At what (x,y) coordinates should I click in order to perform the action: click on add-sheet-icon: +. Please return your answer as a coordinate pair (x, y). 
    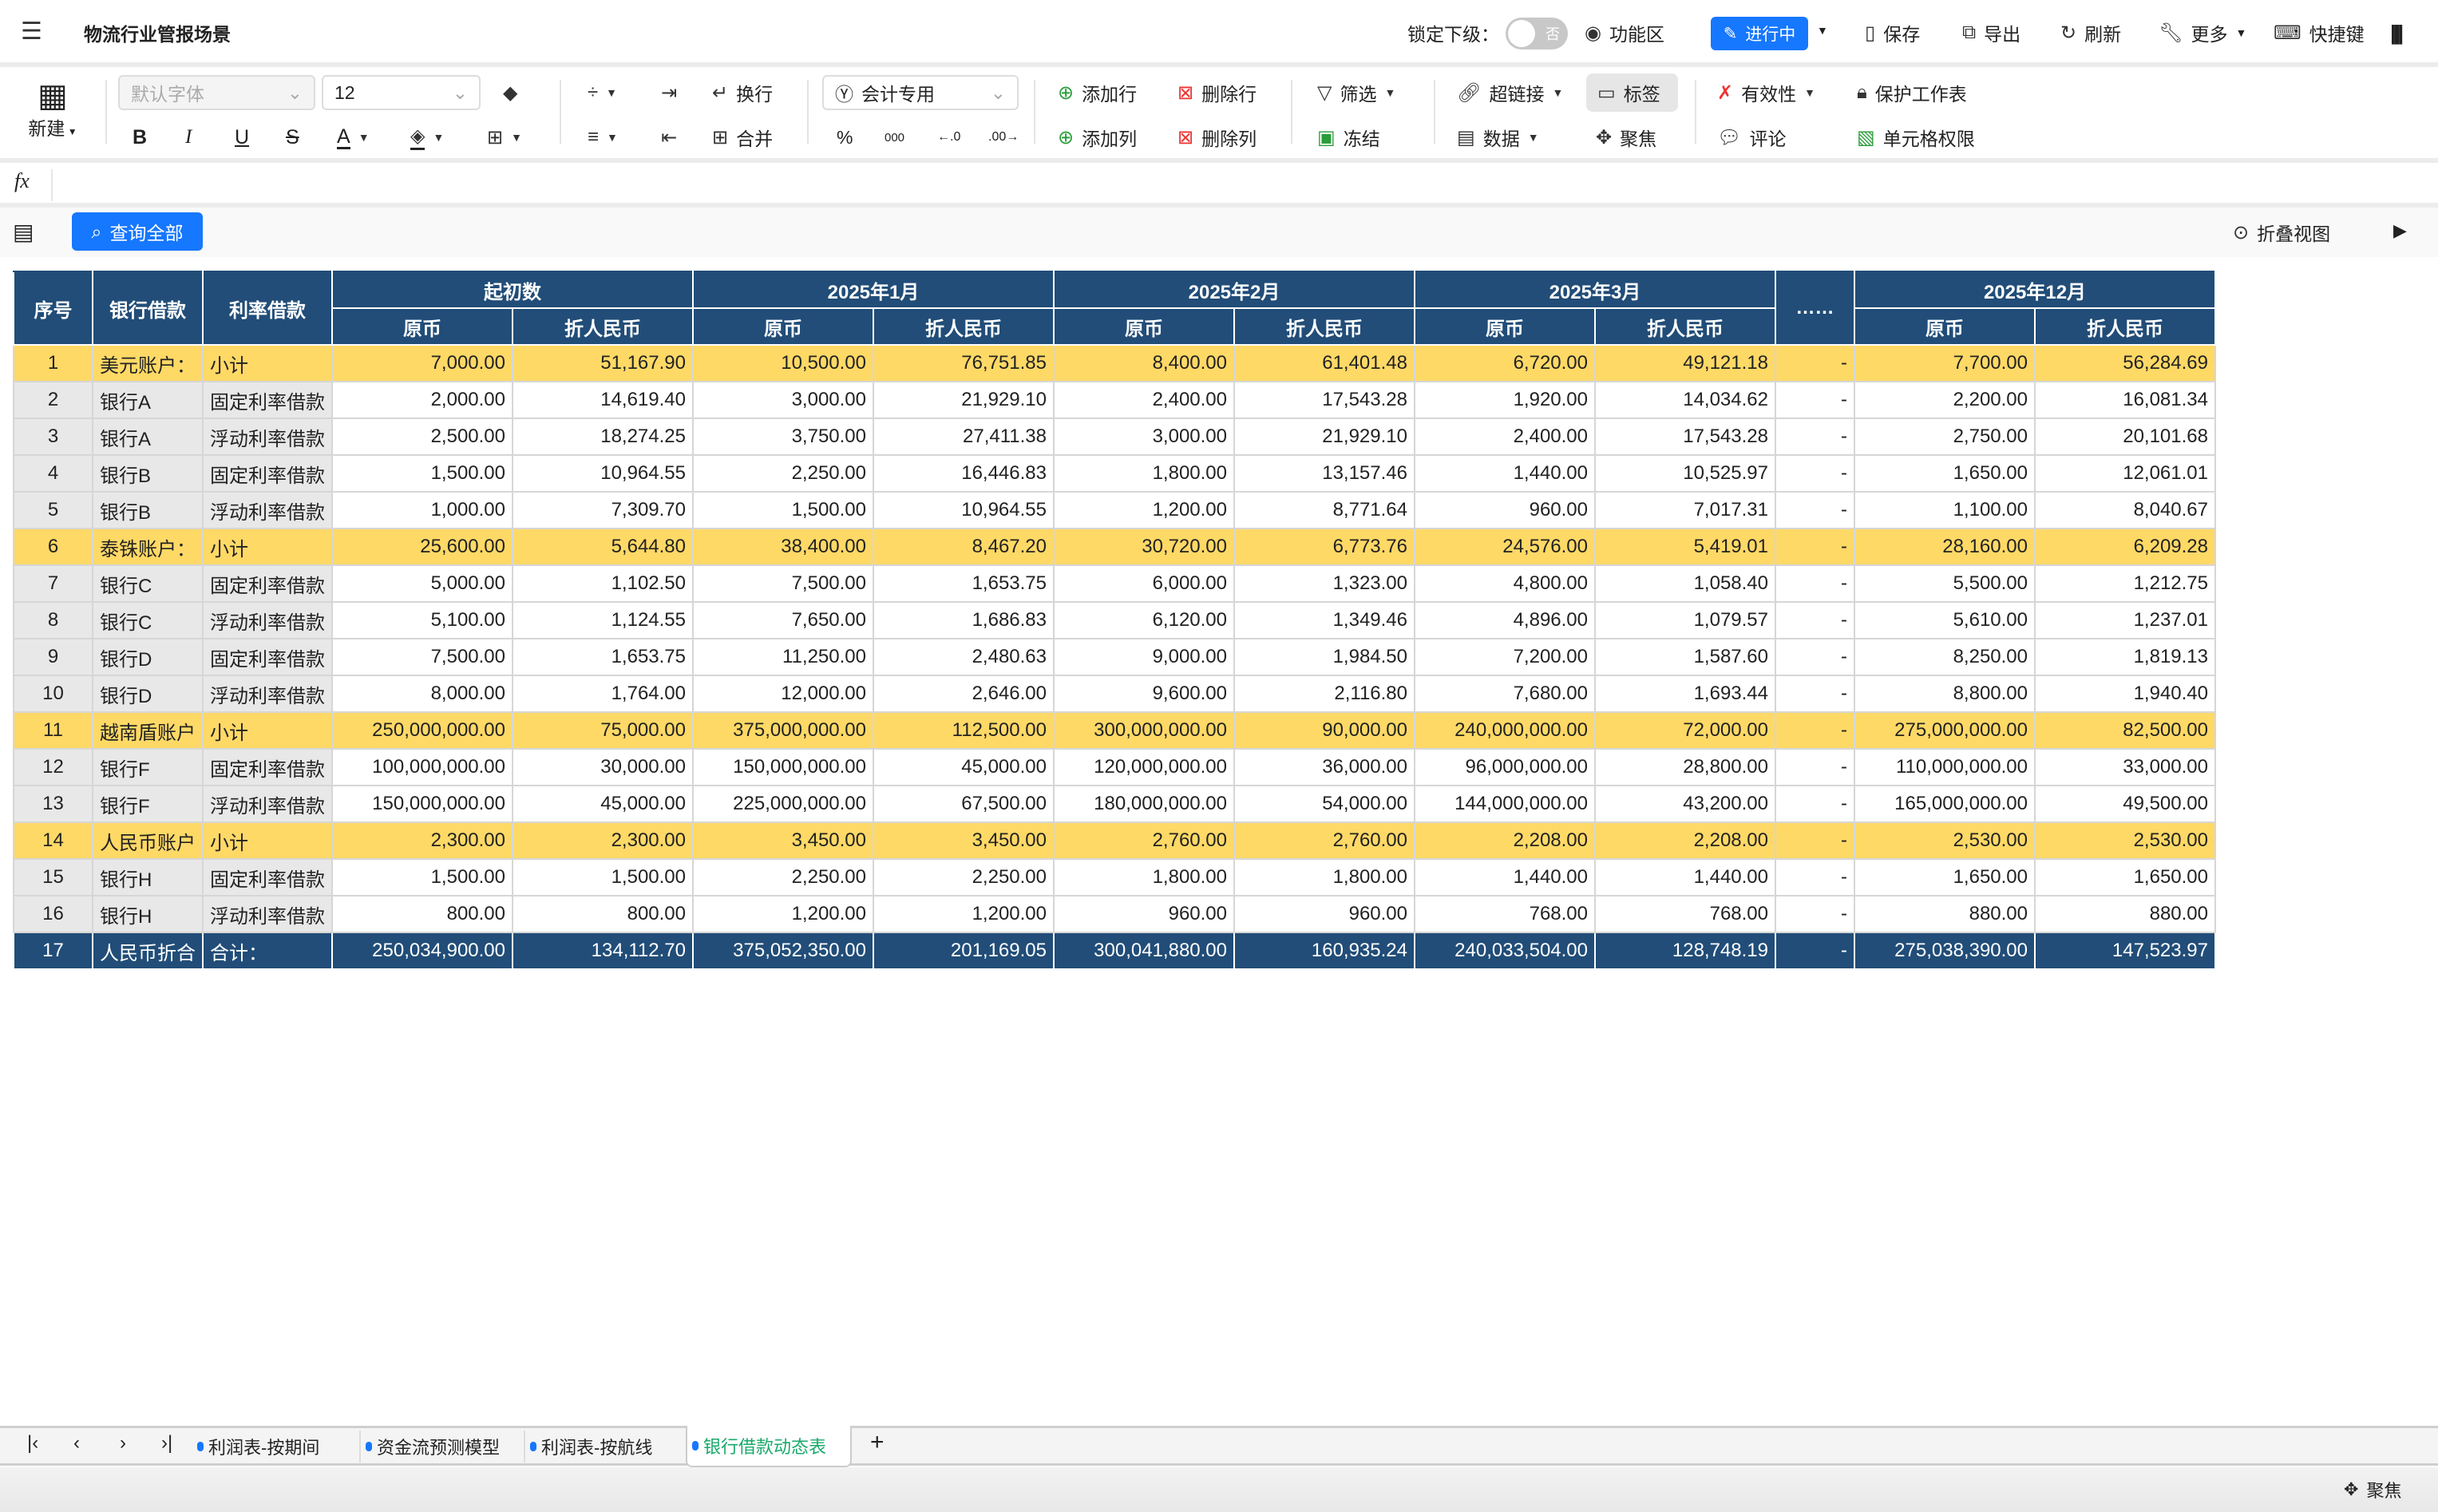
    Looking at the image, I should click on (878, 1442).